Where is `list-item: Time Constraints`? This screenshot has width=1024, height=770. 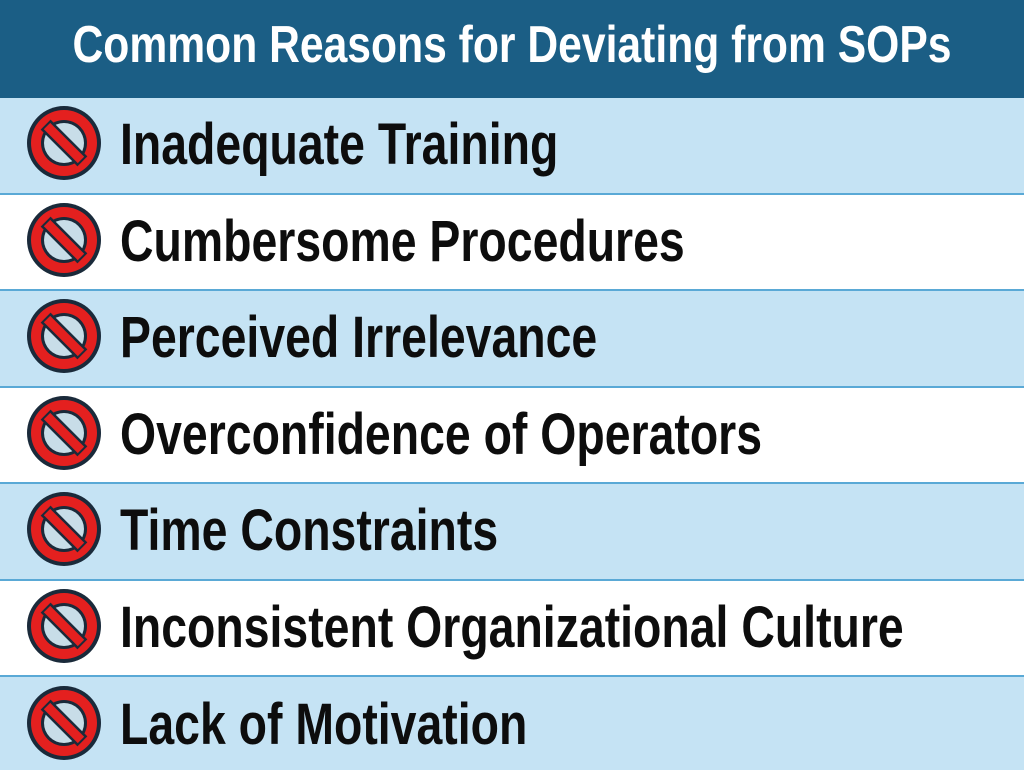
list-item: Time Constraints is located at coordinates (512, 532).